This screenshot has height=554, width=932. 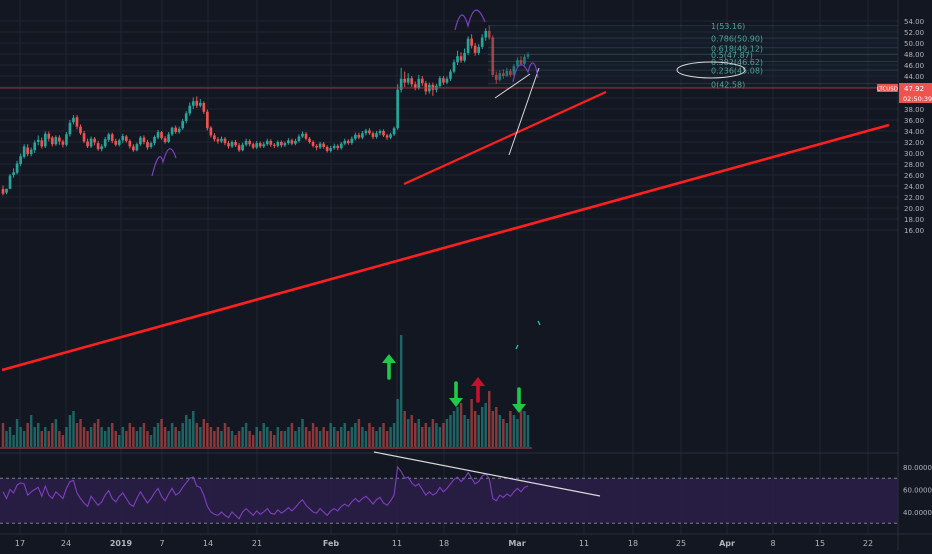 What do you see at coordinates (732, 55) in the screenshot?
I see `fib-label-3: 0.5(47.87)` at bounding box center [732, 55].